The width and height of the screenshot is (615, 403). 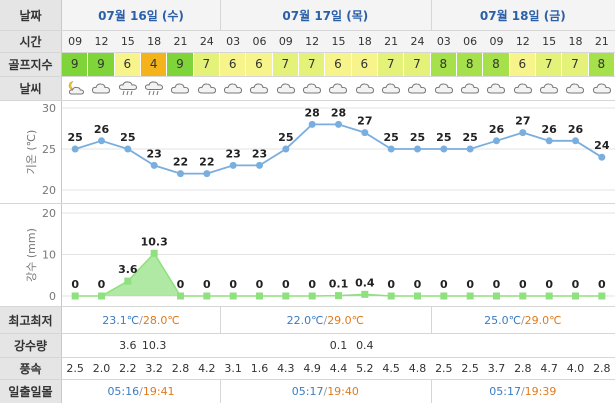 I want to click on minmax-cells: 23.1℃/28.0℃ 22.0℃/29.0℃ 25.0℃ /29.0℃, so click(x=338, y=320).